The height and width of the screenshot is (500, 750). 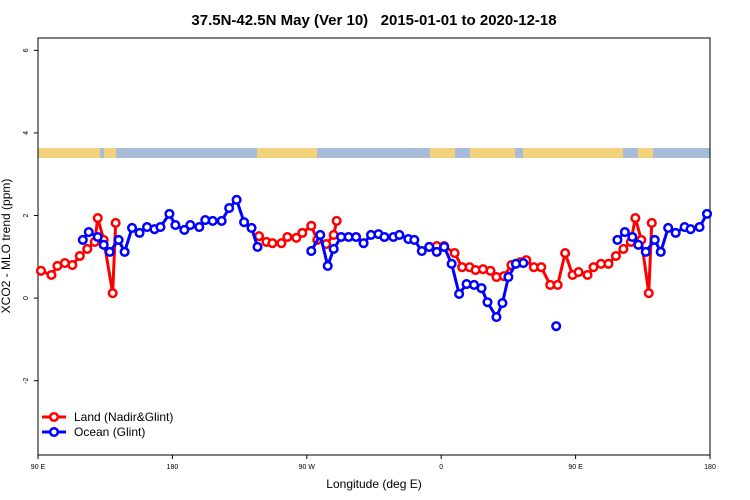 What do you see at coordinates (441, 467) in the screenshot?
I see `x-tick-label: 0` at bounding box center [441, 467].